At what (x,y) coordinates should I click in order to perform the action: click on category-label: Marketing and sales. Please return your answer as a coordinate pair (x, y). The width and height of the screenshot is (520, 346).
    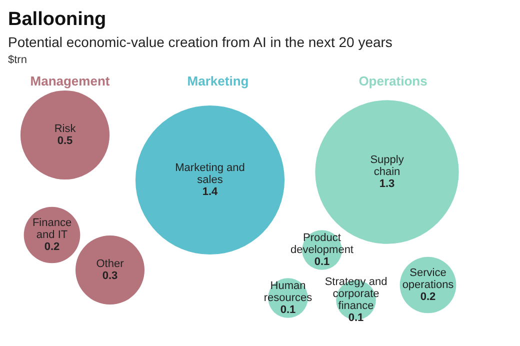
    Looking at the image, I should click on (210, 174).